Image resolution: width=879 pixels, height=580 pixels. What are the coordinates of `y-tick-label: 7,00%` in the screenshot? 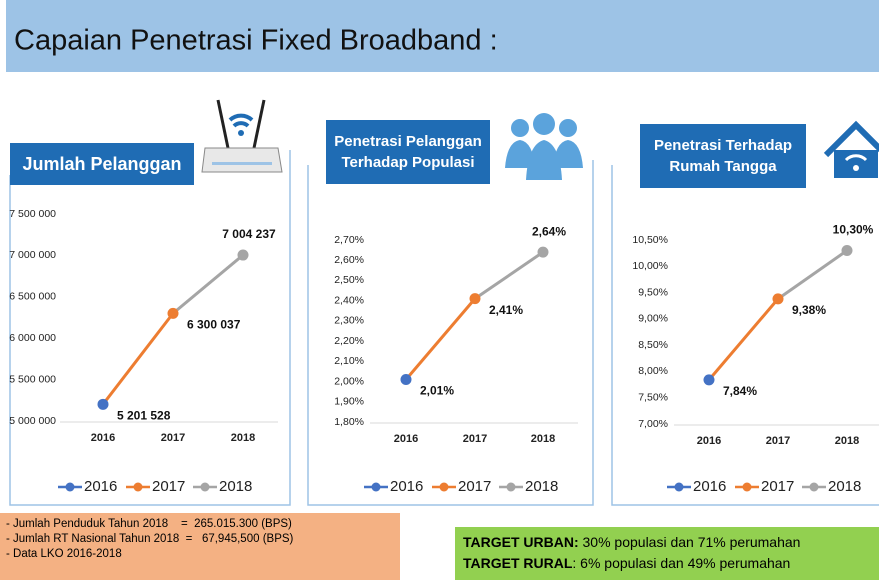 It's located at (653, 424).